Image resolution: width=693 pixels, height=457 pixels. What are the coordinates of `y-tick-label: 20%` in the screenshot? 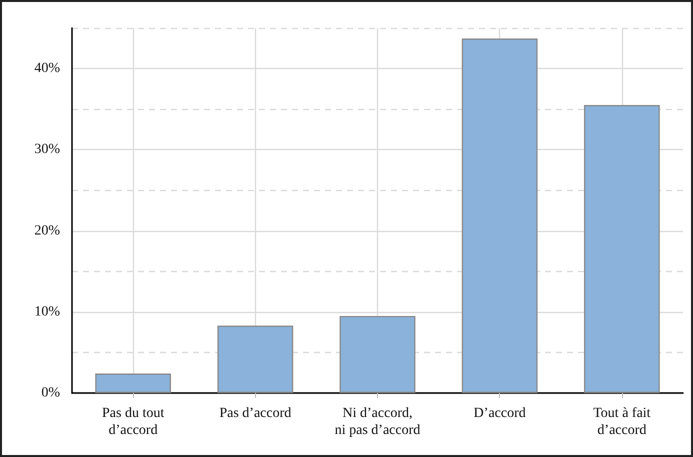 It's located at (47, 230).